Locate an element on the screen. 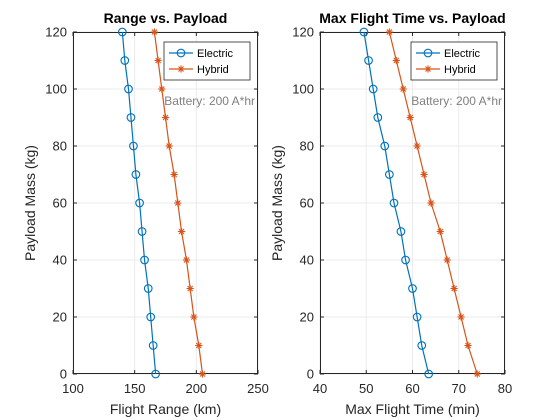 The image size is (560, 420). y-axis-label: Payload Mass (kg) is located at coordinates (277, 203).